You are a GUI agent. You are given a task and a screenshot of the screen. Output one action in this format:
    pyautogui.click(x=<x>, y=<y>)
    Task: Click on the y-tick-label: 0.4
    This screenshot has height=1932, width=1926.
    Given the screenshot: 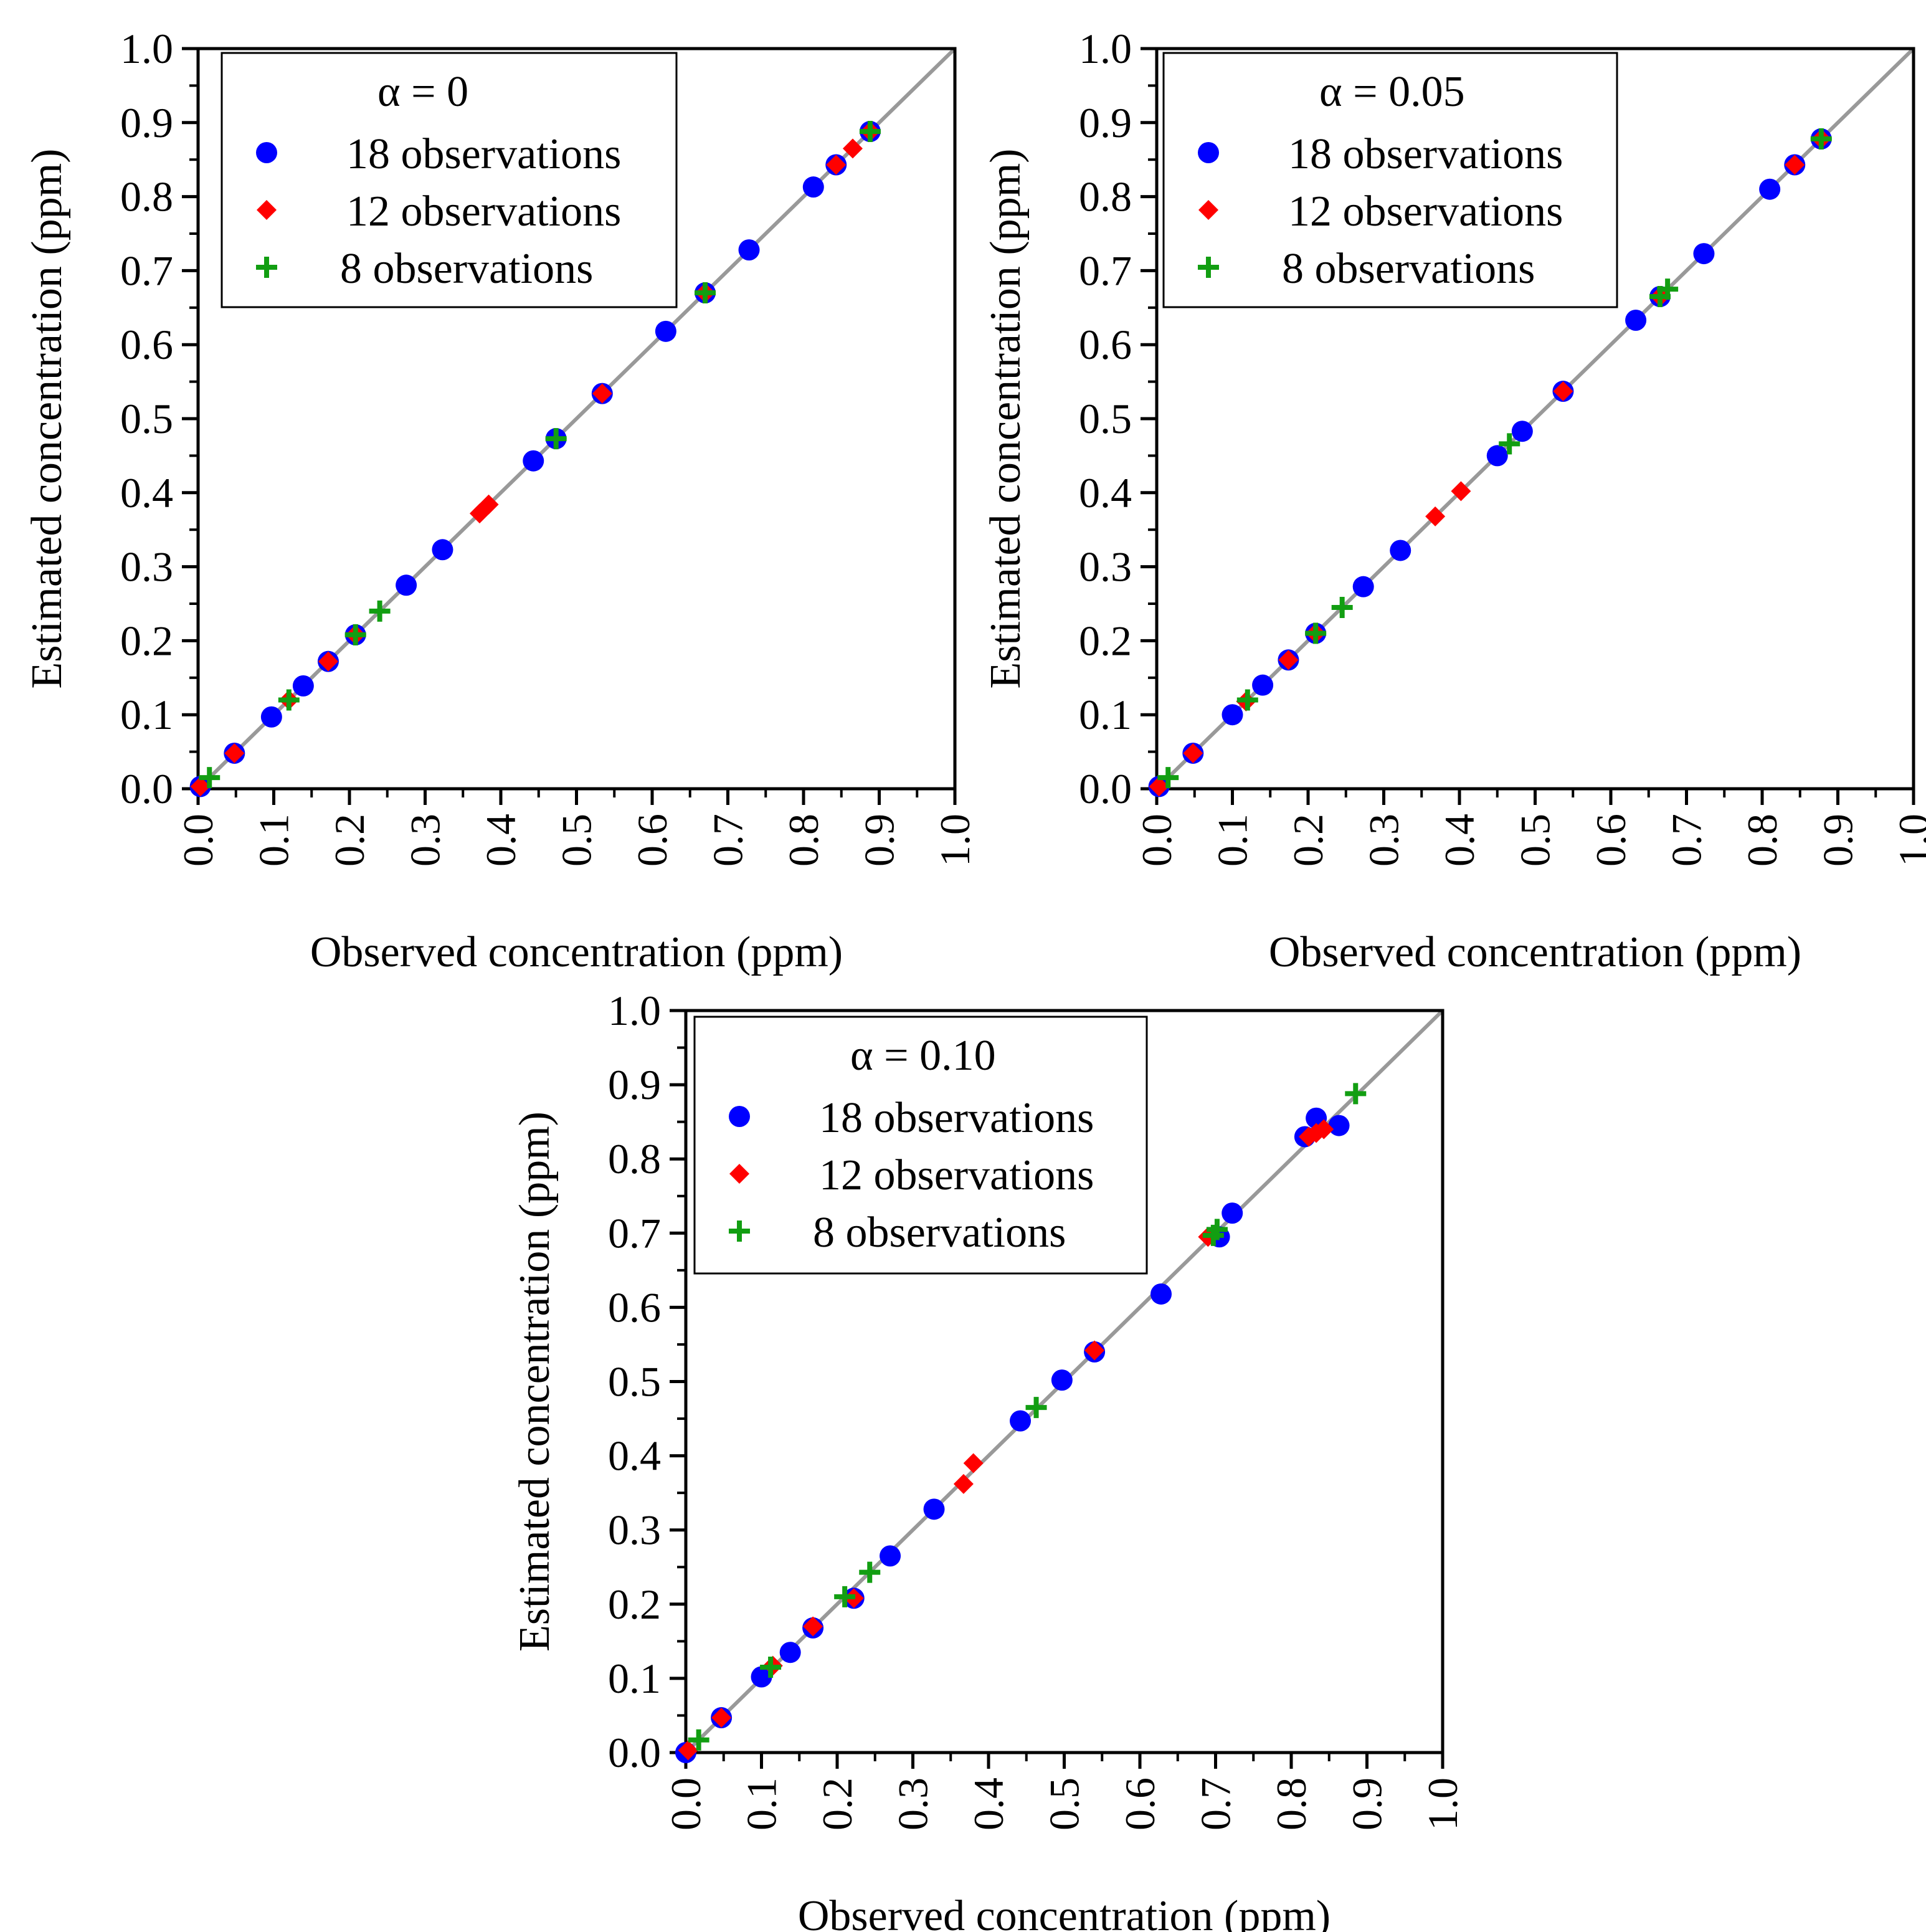 What is the action you would take?
    pyautogui.click(x=146, y=492)
    